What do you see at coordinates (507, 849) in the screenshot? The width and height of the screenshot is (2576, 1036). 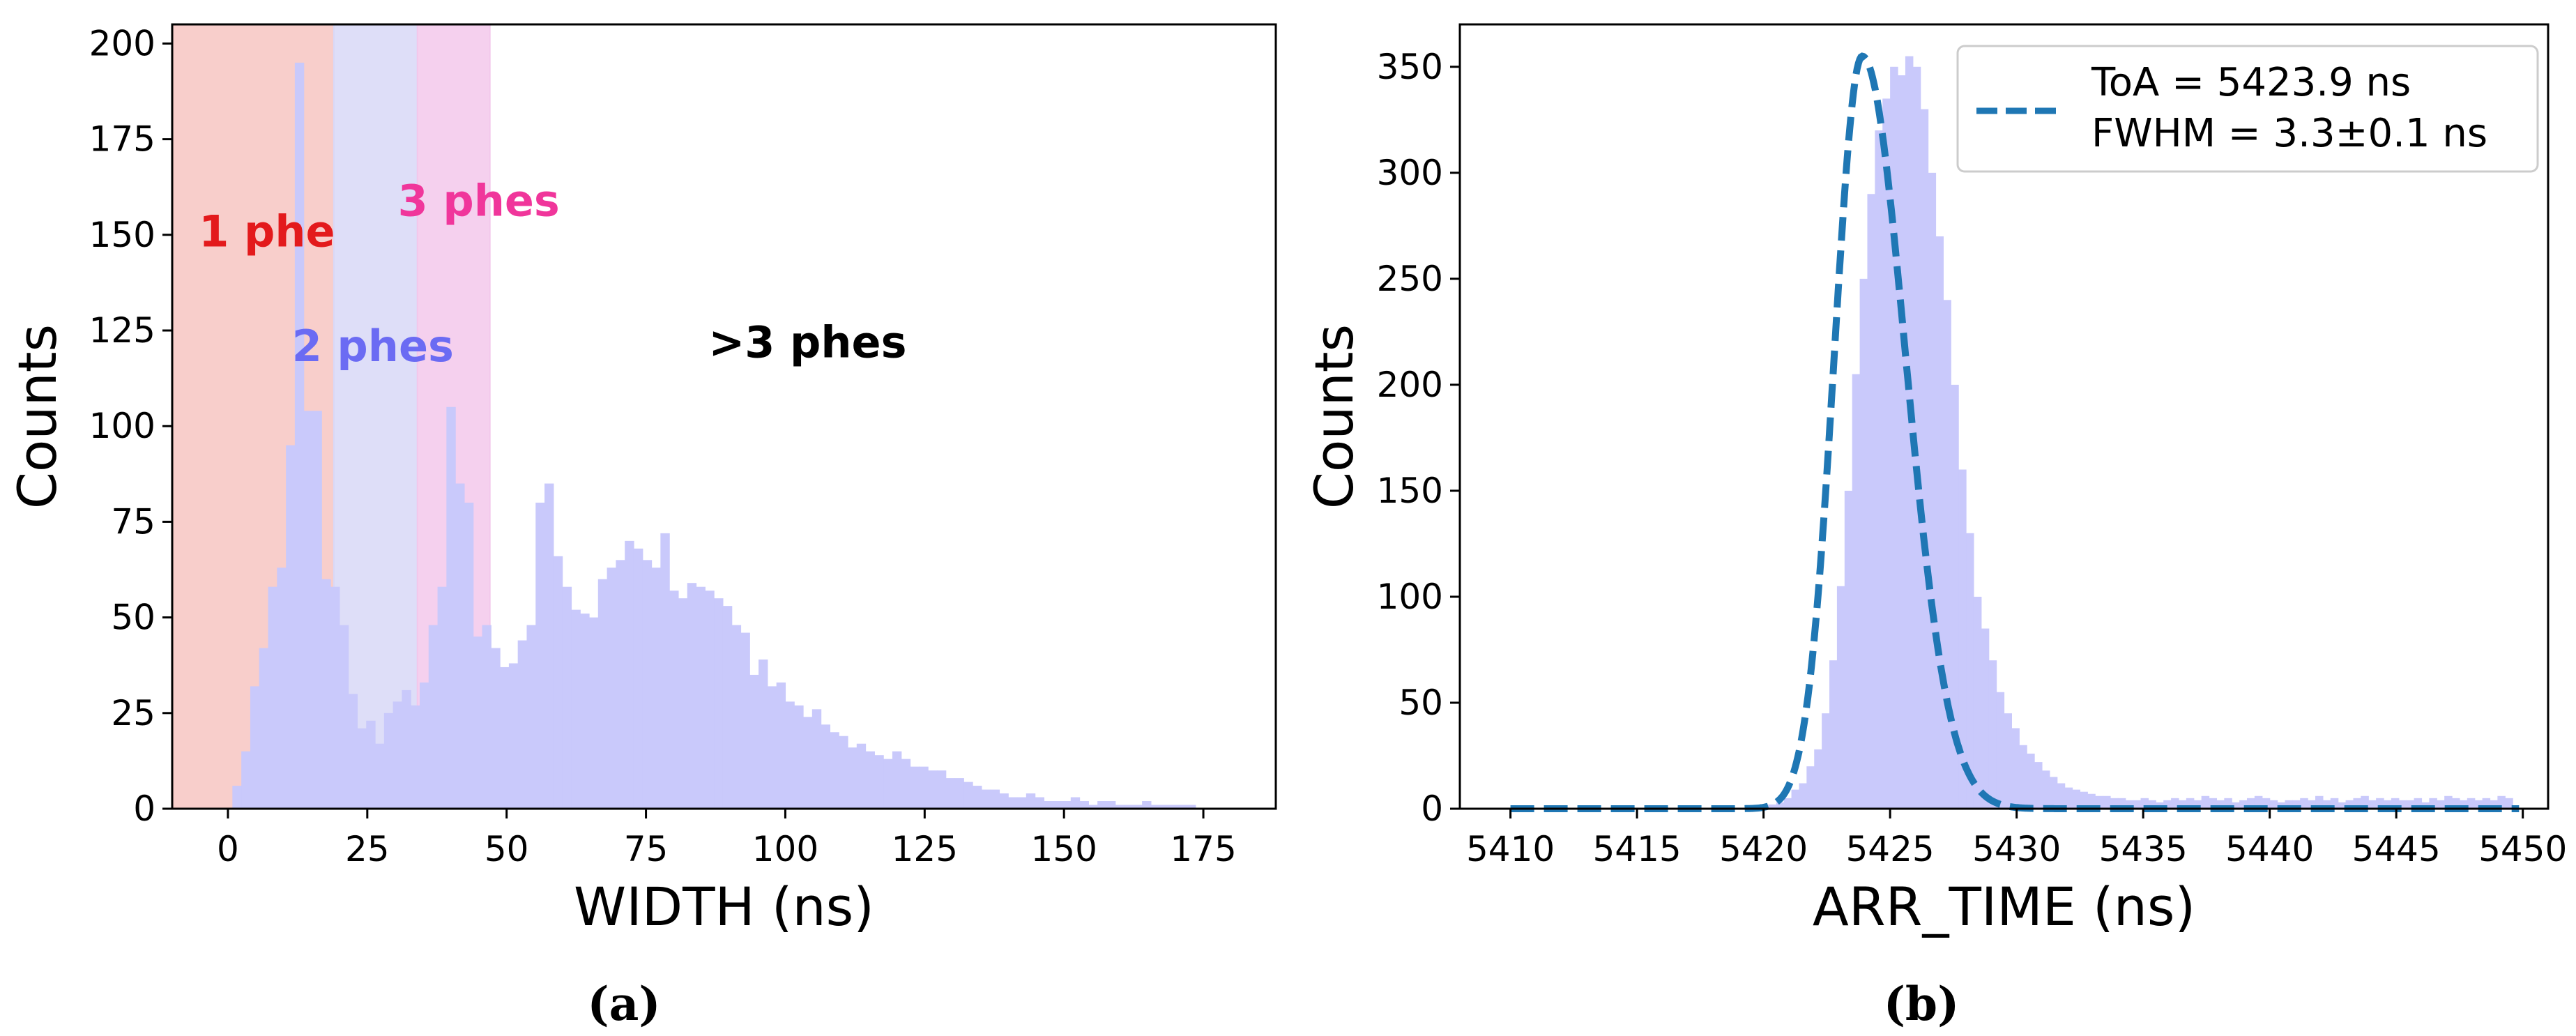 I see `x-tick-label: 50` at bounding box center [507, 849].